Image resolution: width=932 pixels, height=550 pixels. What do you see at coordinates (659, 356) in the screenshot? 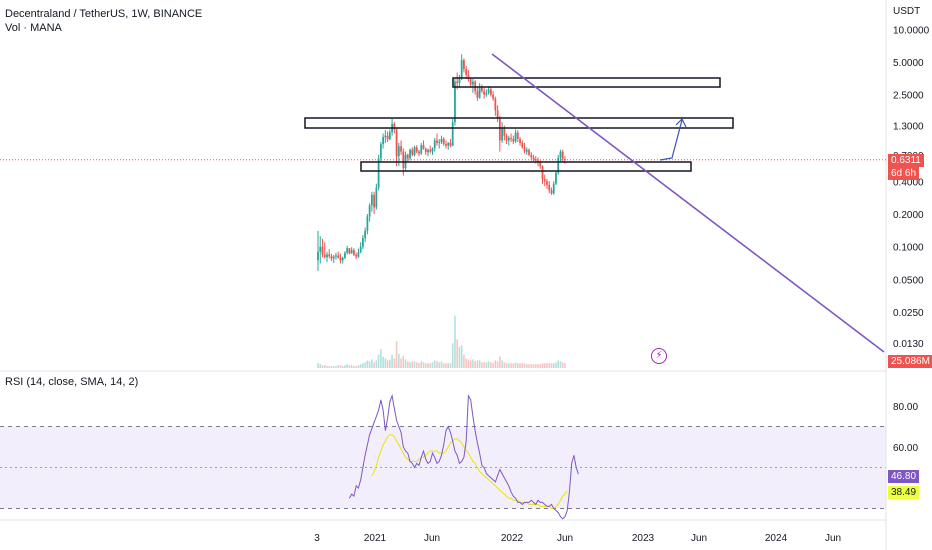
I see `lightning-icon: ⚡` at bounding box center [659, 356].